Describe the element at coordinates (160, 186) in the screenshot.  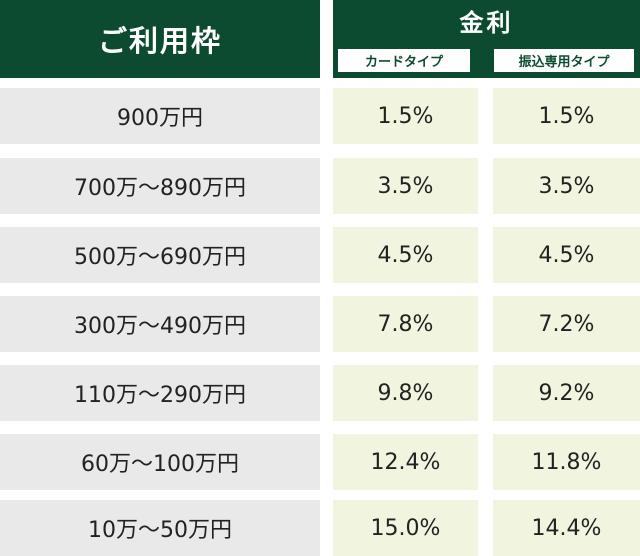
I see `limit-cell: 700万～890万円` at that location.